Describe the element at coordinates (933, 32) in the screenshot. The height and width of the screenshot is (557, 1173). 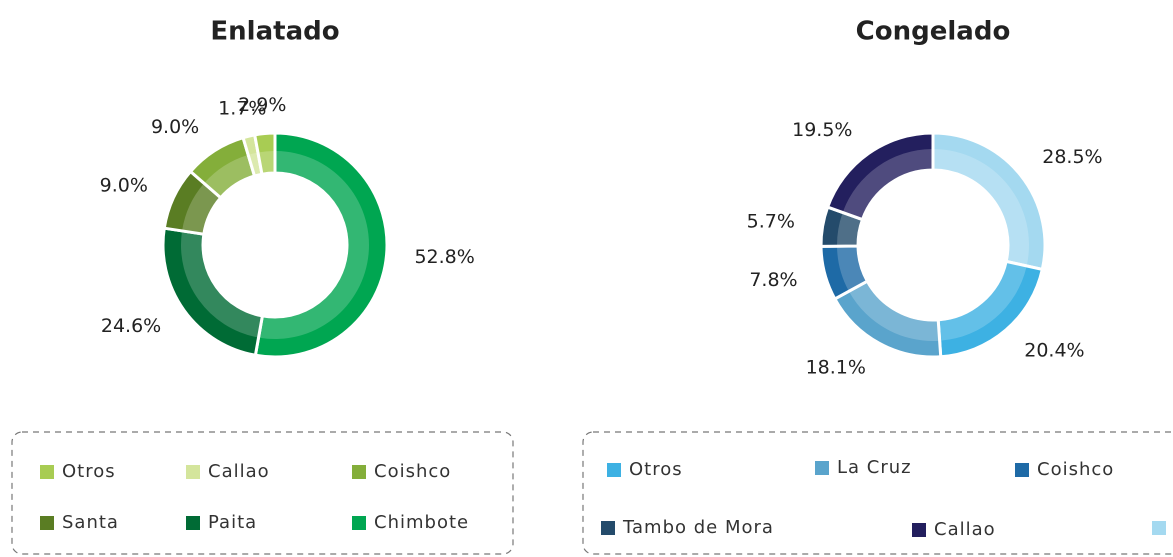
I see `chart-title: Congelado` at that location.